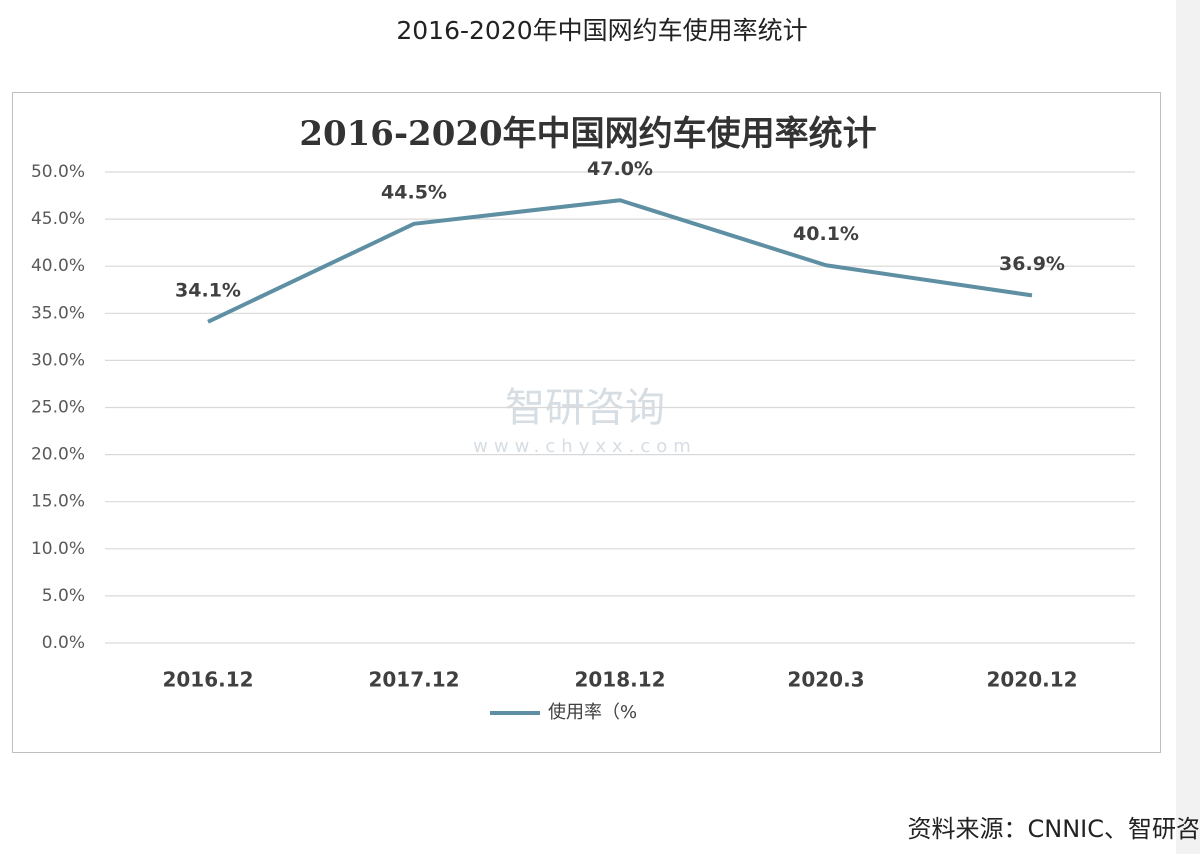 This screenshot has width=1200, height=858. I want to click on x-tick-label: 2018.12, so click(619, 680).